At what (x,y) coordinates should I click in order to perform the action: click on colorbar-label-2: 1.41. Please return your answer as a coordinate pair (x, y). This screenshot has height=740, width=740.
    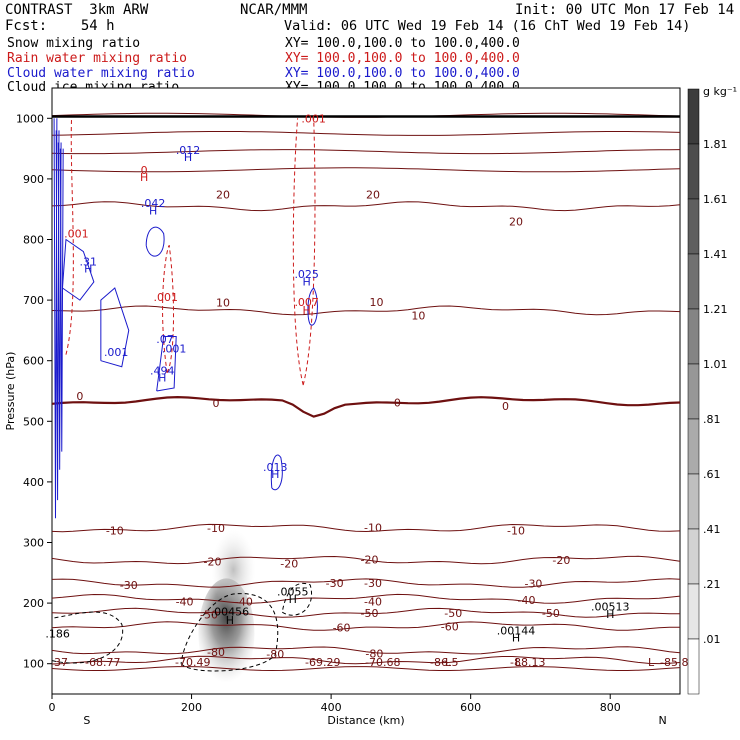
    Looking at the image, I should click on (715, 254).